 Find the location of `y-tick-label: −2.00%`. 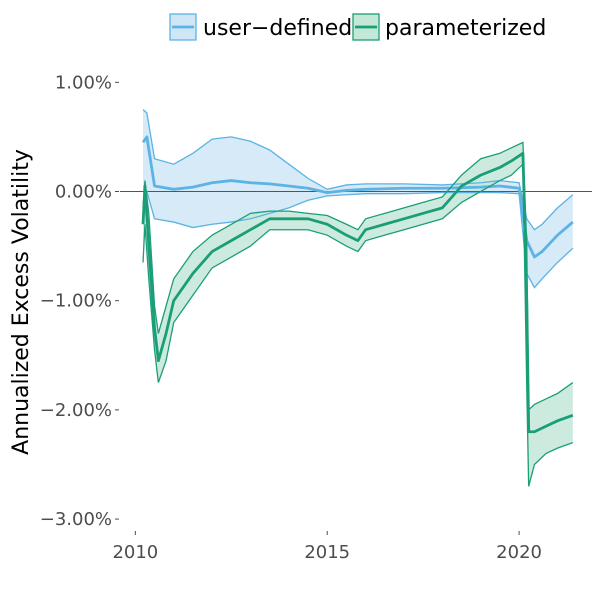

y-tick-label: −2.00% is located at coordinates (76, 410).